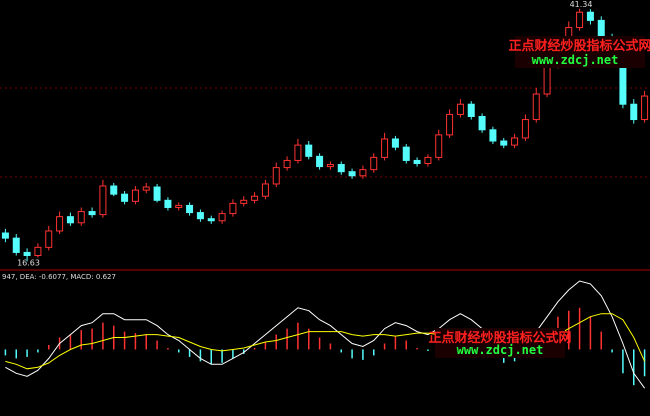  I want to click on high-label: 41.34, so click(581, 4).